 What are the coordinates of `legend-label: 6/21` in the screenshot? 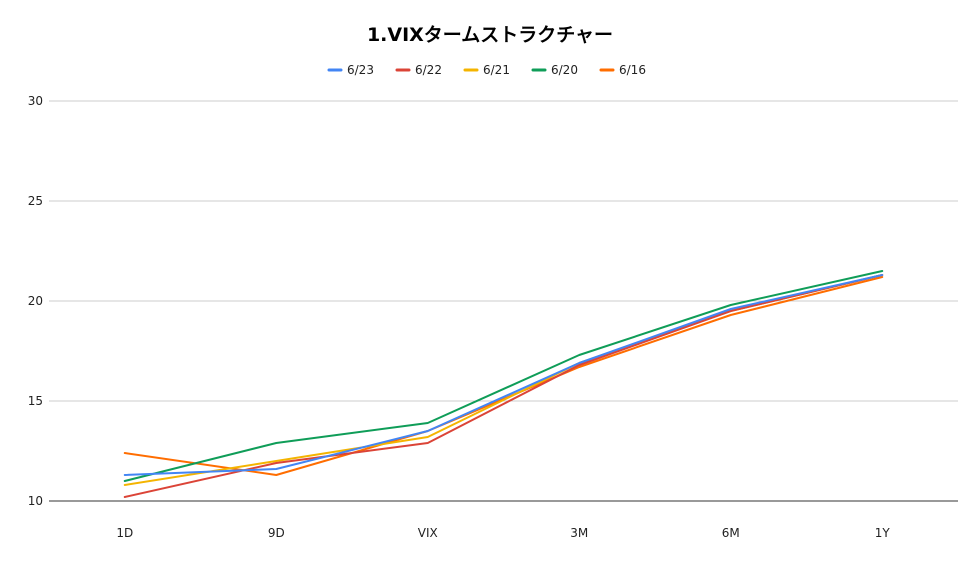 It's located at (496, 70).